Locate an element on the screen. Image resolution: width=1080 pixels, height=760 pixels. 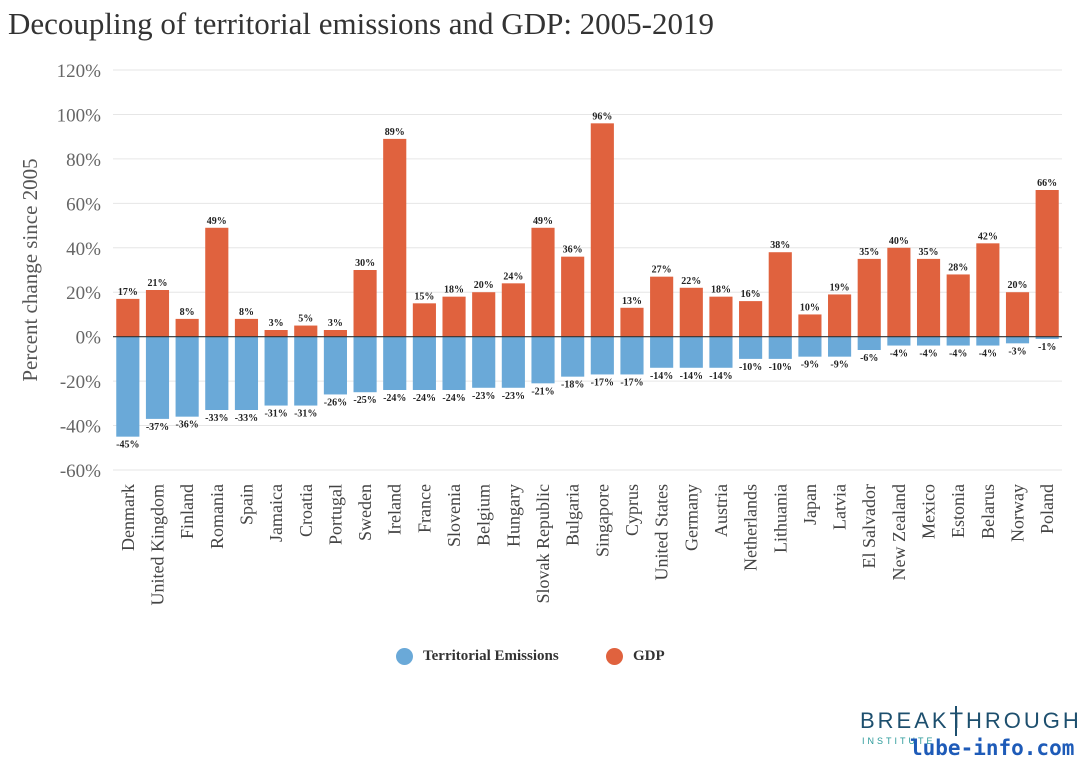
emissions-data-label: -6% is located at coordinates (869, 358).